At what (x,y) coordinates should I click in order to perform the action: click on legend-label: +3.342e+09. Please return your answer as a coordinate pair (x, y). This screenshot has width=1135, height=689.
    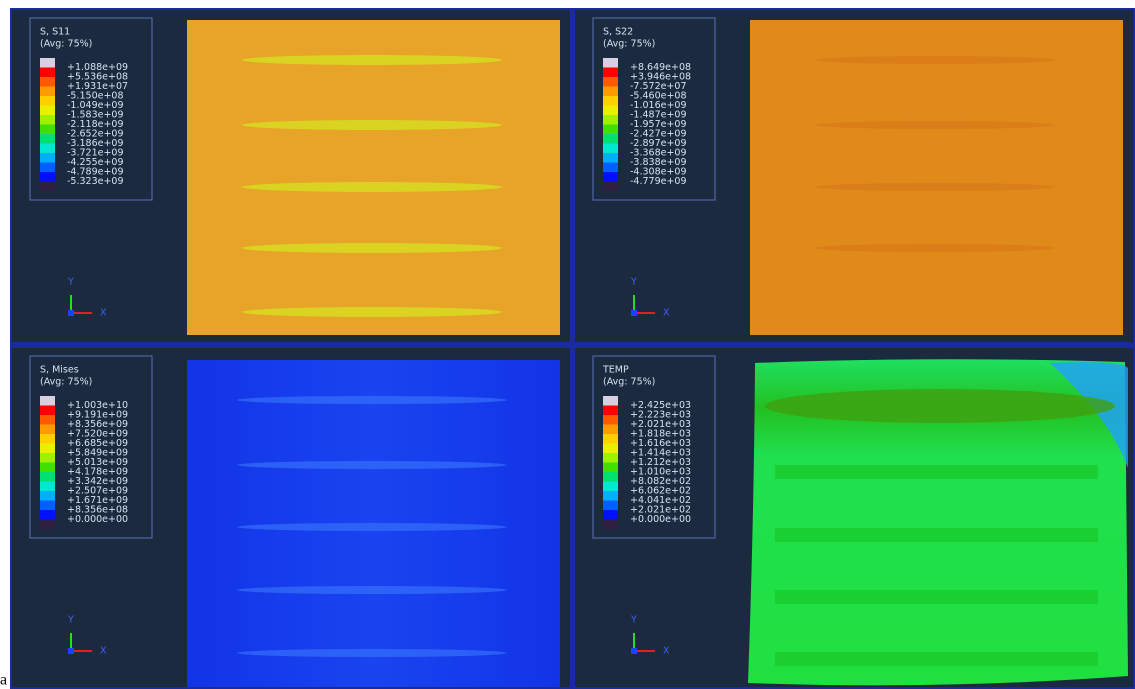
    Looking at the image, I should click on (97, 481).